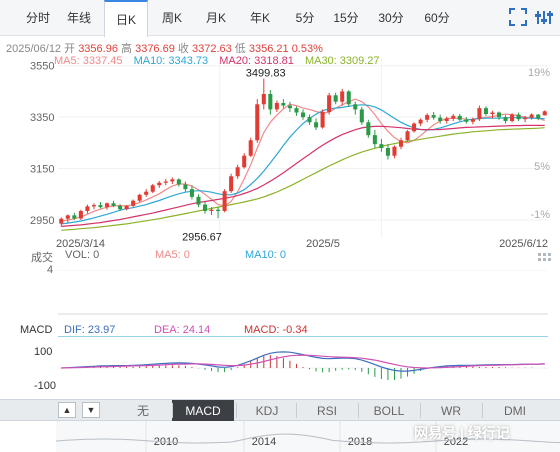 The width and height of the screenshot is (560, 452). I want to click on tab-6: 年K, so click(259, 18).